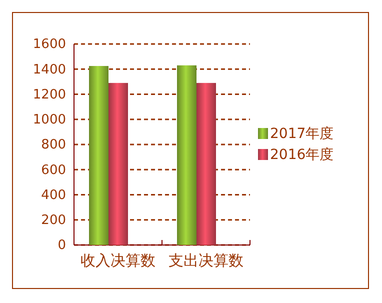 The width and height of the screenshot is (382, 303). I want to click on y-tick-label: 600, so click(53, 170).